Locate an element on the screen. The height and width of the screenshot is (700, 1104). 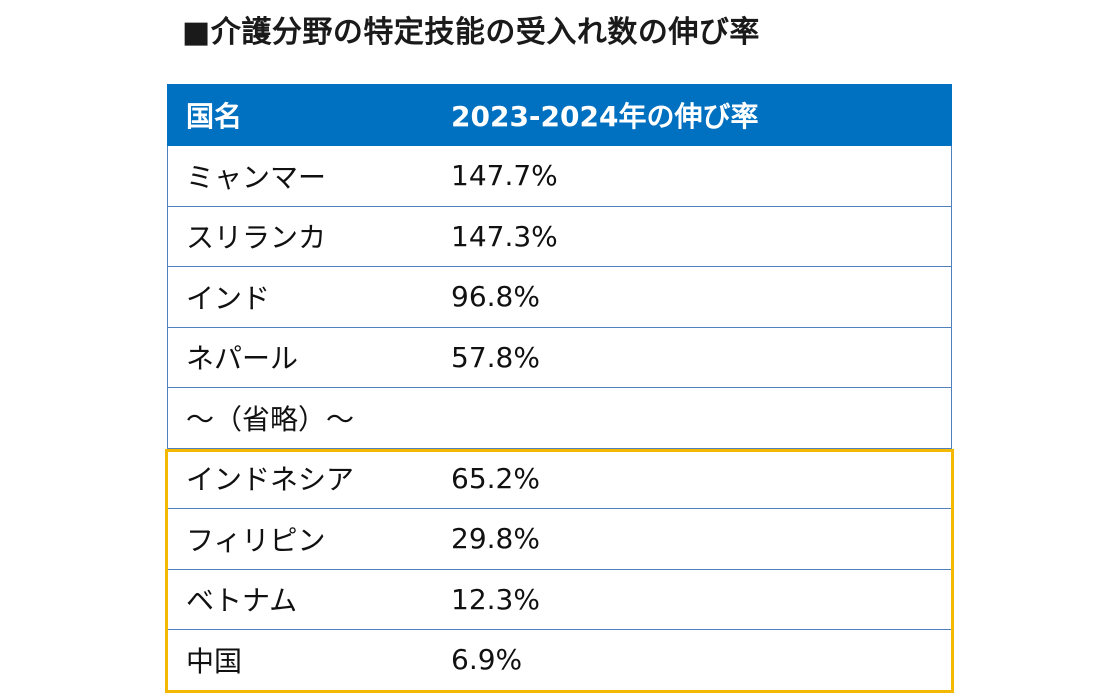
page-title: ■介護分野の特定技能の受入れ数の伸び率 is located at coordinates (471, 32).